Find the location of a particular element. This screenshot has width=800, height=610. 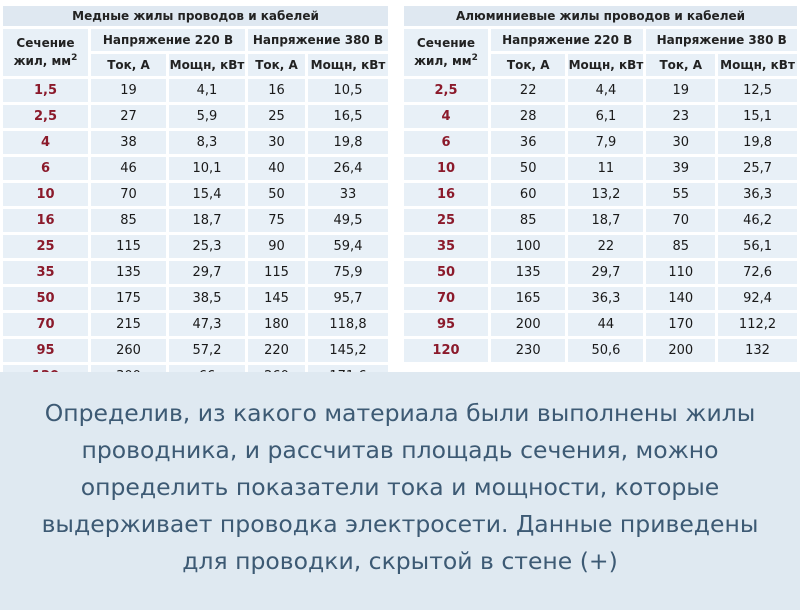

aluminum-cell-current-380: 200 is located at coordinates (681, 350).